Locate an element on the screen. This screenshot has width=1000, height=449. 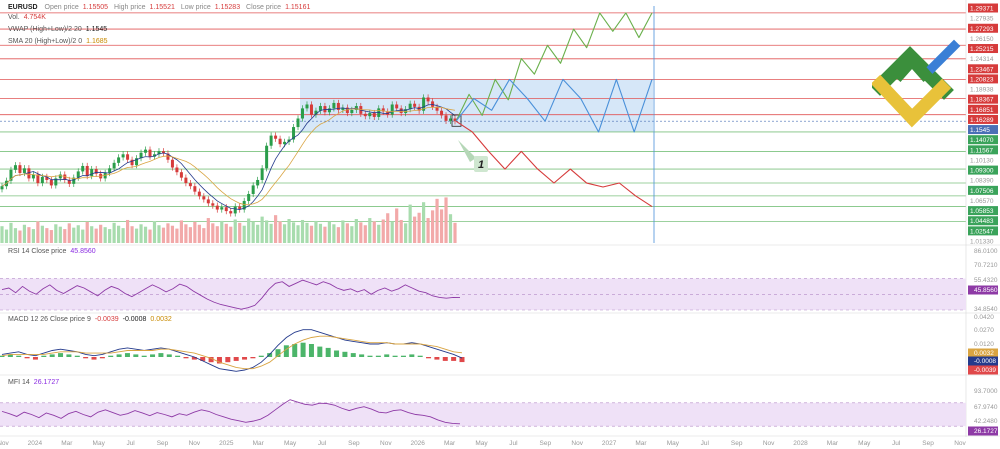
x-axis-label-11: Sep is located at coordinates (354, 443).